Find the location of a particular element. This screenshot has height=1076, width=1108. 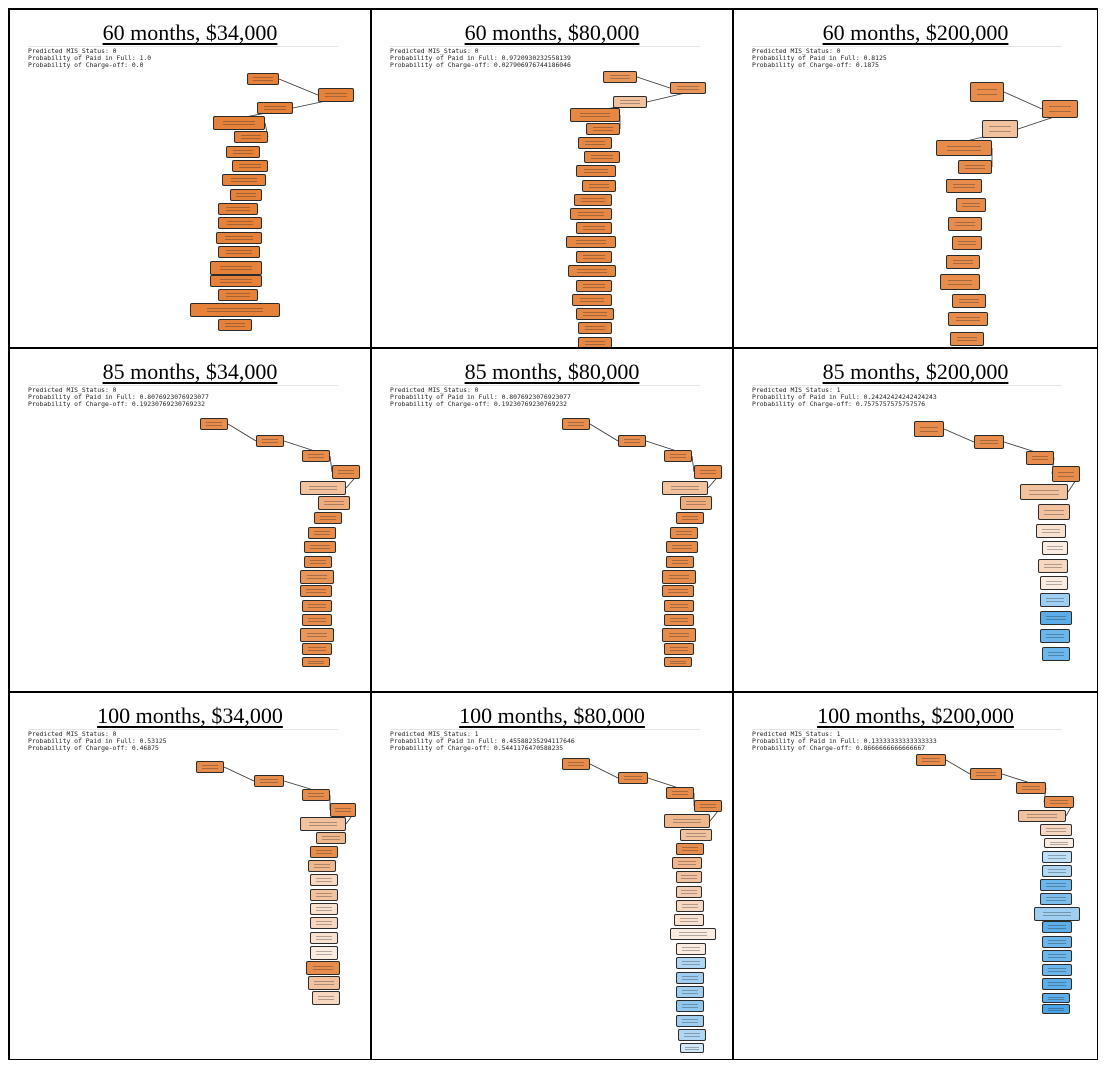

predicted-status-line: Predicted MIS_Status: 1 is located at coordinates (796, 390).